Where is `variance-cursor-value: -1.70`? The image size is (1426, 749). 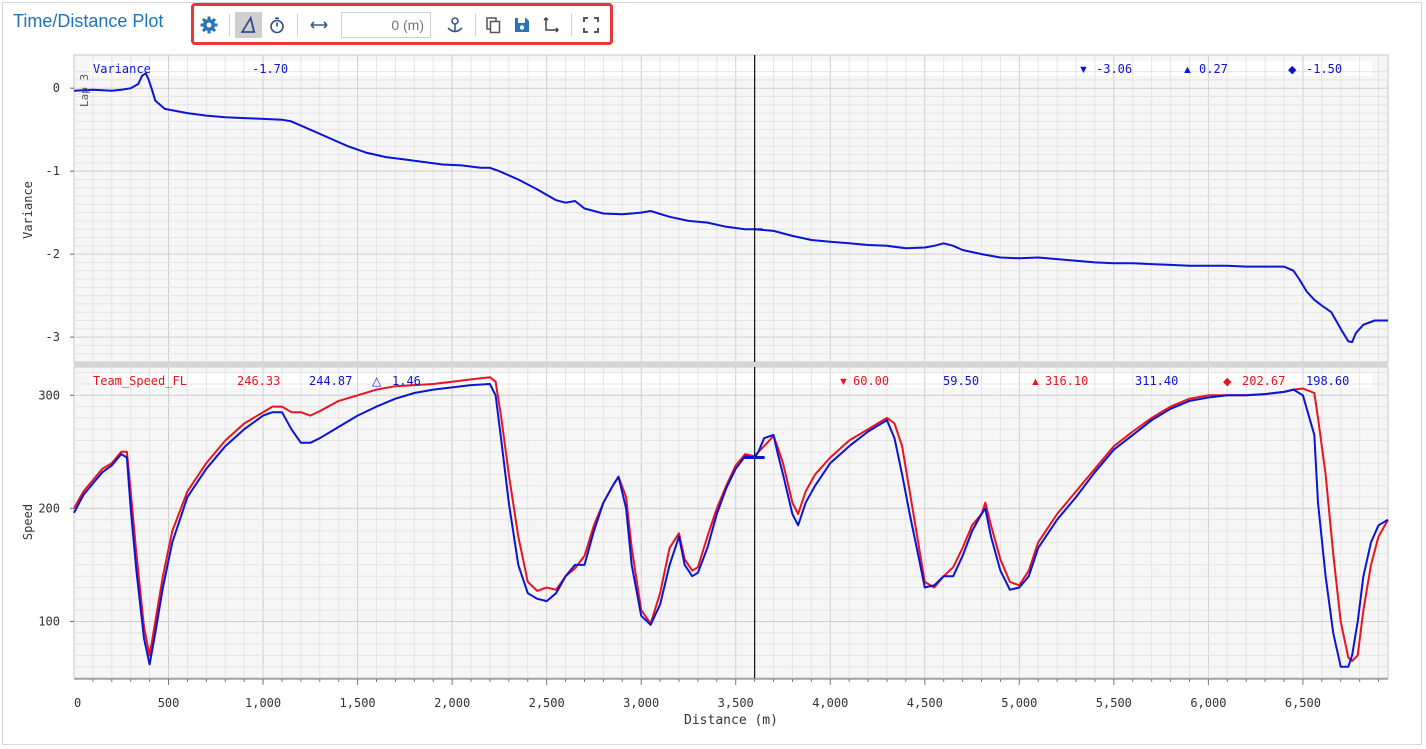
variance-cursor-value: -1.70 is located at coordinates (270, 69).